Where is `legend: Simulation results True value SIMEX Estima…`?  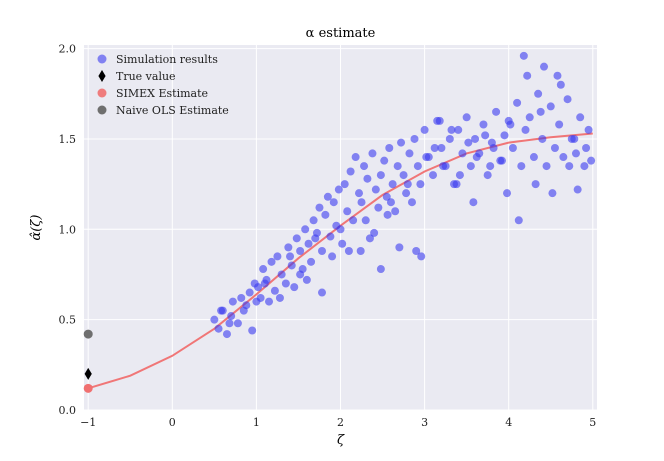 legend: Simulation results True value SIMEX Estima… is located at coordinates (163, 85).